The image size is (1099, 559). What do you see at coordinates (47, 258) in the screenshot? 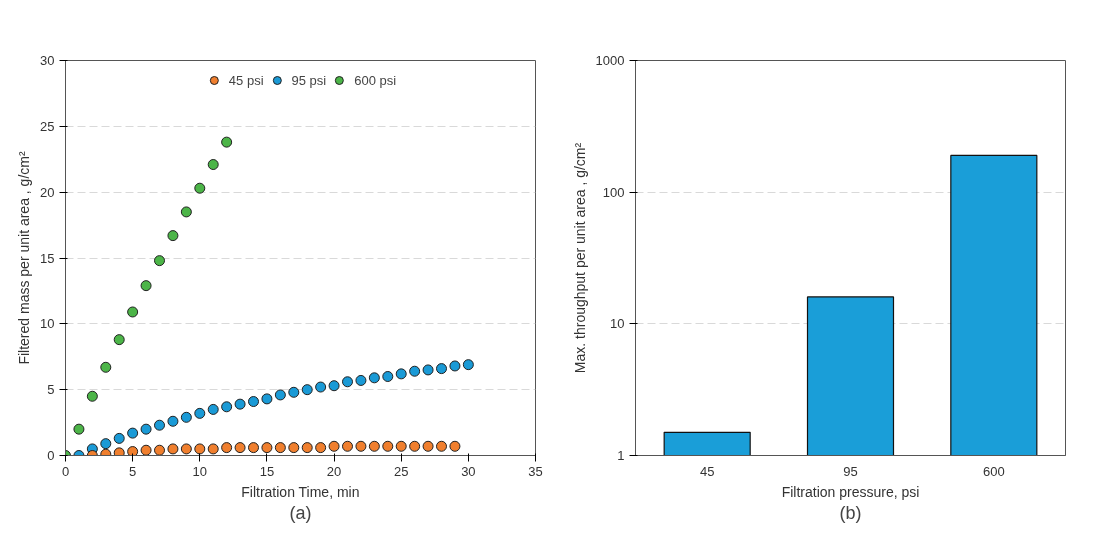
I see `y-tick-label: 15` at bounding box center [47, 258].